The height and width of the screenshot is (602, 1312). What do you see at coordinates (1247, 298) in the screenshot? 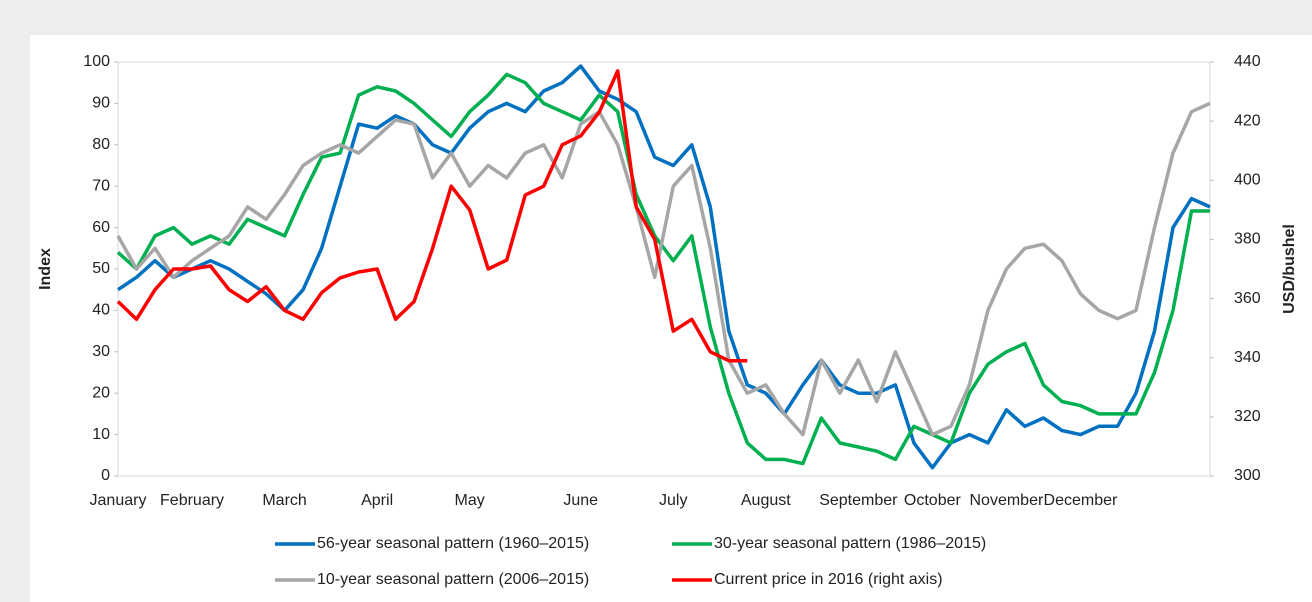
I see `y2-tick-label: 360` at bounding box center [1247, 298].